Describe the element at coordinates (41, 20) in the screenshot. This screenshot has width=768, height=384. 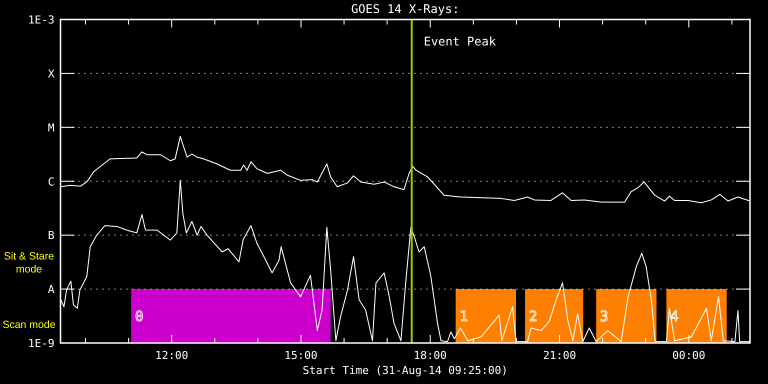
I see `y-tick-label: 1E-3` at that location.